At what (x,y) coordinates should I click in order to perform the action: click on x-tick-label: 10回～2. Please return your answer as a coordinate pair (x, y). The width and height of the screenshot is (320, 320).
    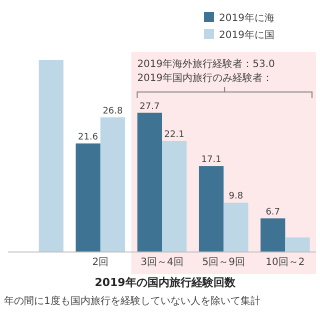
    Looking at the image, I should click on (285, 262).